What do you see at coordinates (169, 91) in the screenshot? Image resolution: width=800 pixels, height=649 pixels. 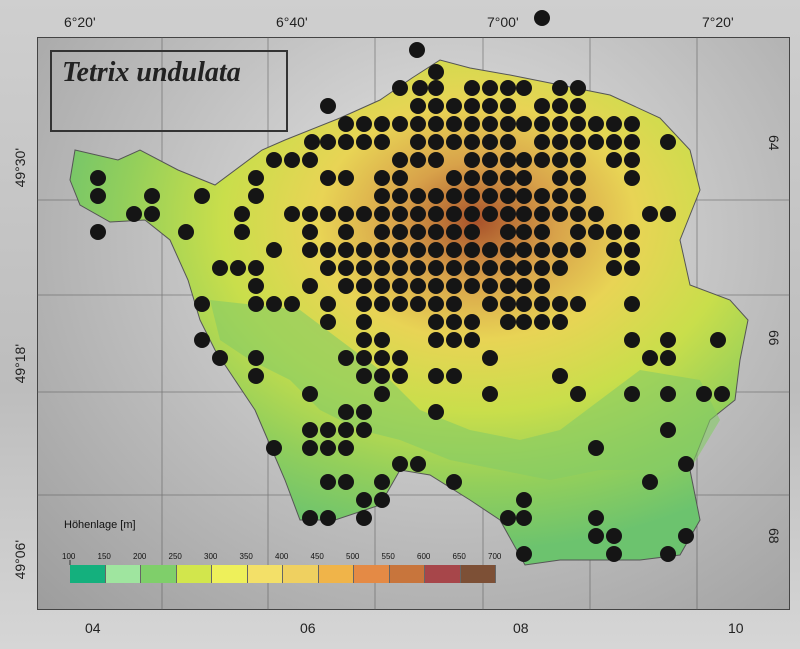 I see `title-box: Tetrix undulata` at bounding box center [169, 91].